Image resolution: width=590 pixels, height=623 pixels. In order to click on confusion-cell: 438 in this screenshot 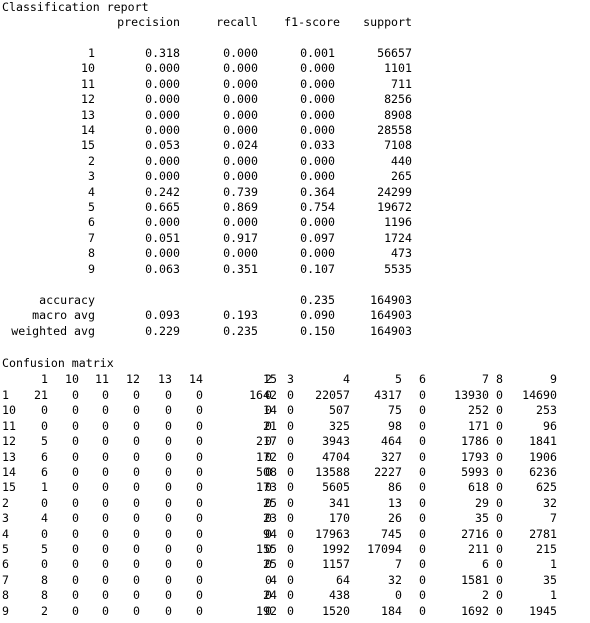, I will do `click(339, 595)`.